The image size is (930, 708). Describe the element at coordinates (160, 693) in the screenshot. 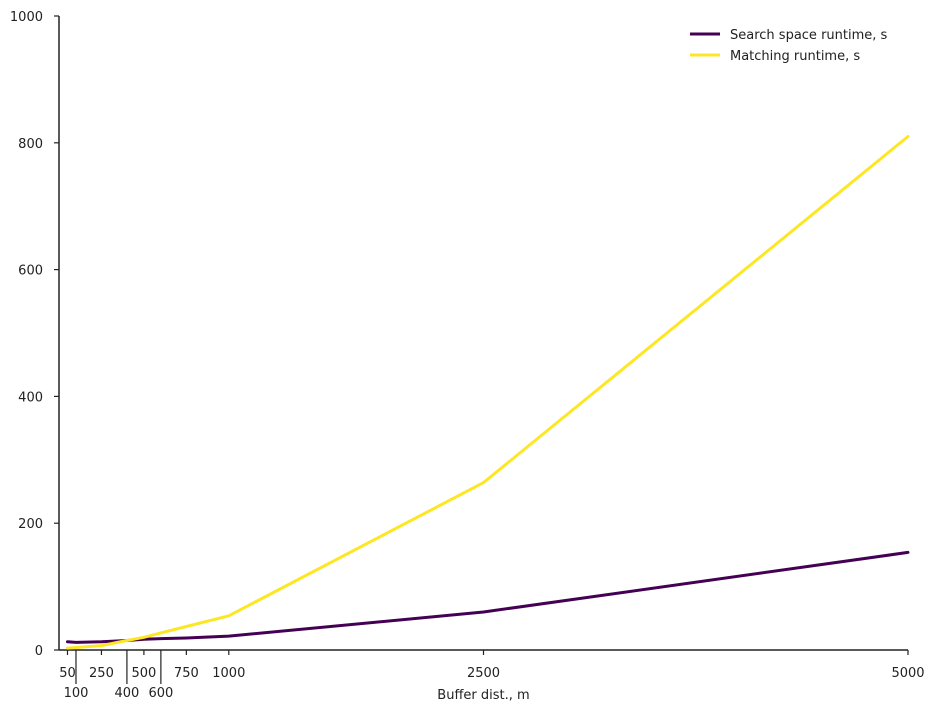

I see `x-tick-label: 600` at that location.